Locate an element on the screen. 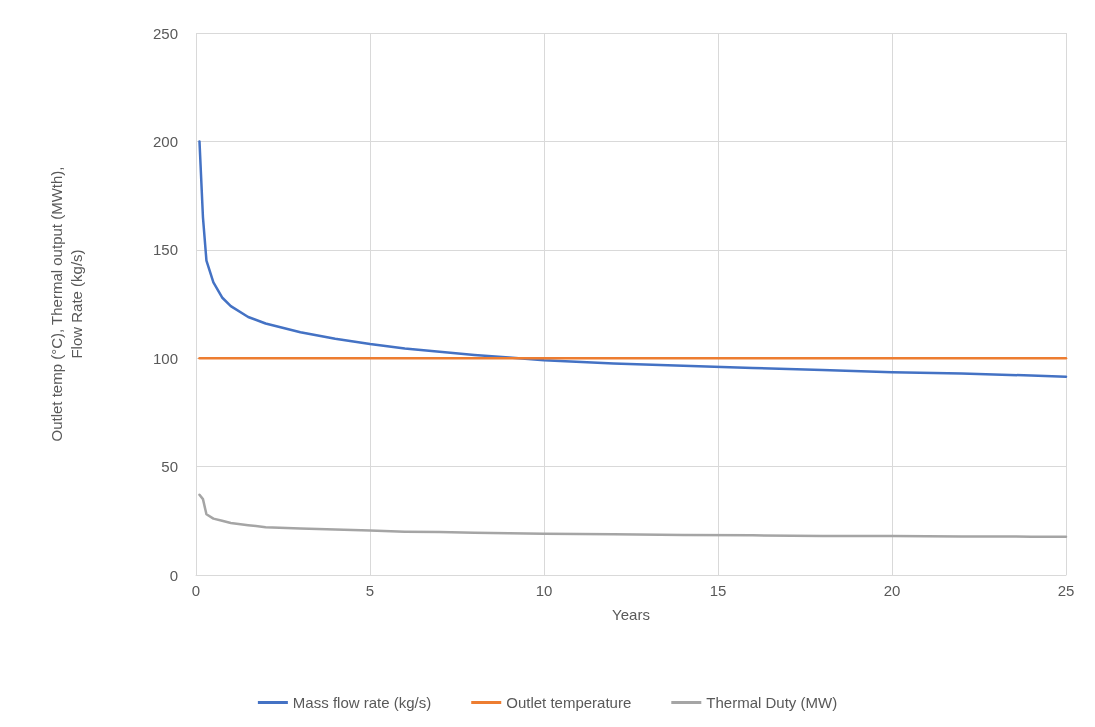  x-tick-label: 0 is located at coordinates (196, 590).